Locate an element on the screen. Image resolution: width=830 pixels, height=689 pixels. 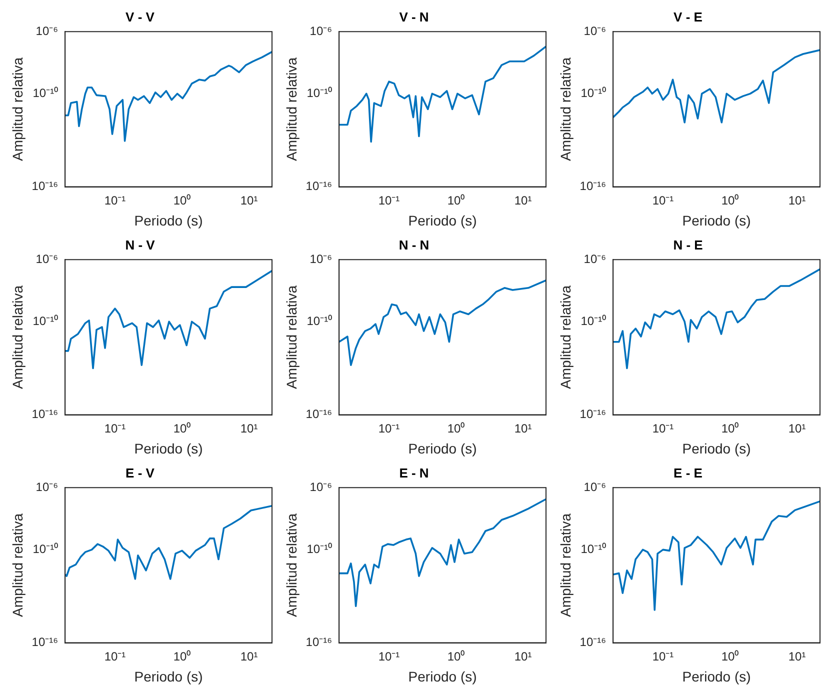
chart-title: E - N is located at coordinates (414, 472).